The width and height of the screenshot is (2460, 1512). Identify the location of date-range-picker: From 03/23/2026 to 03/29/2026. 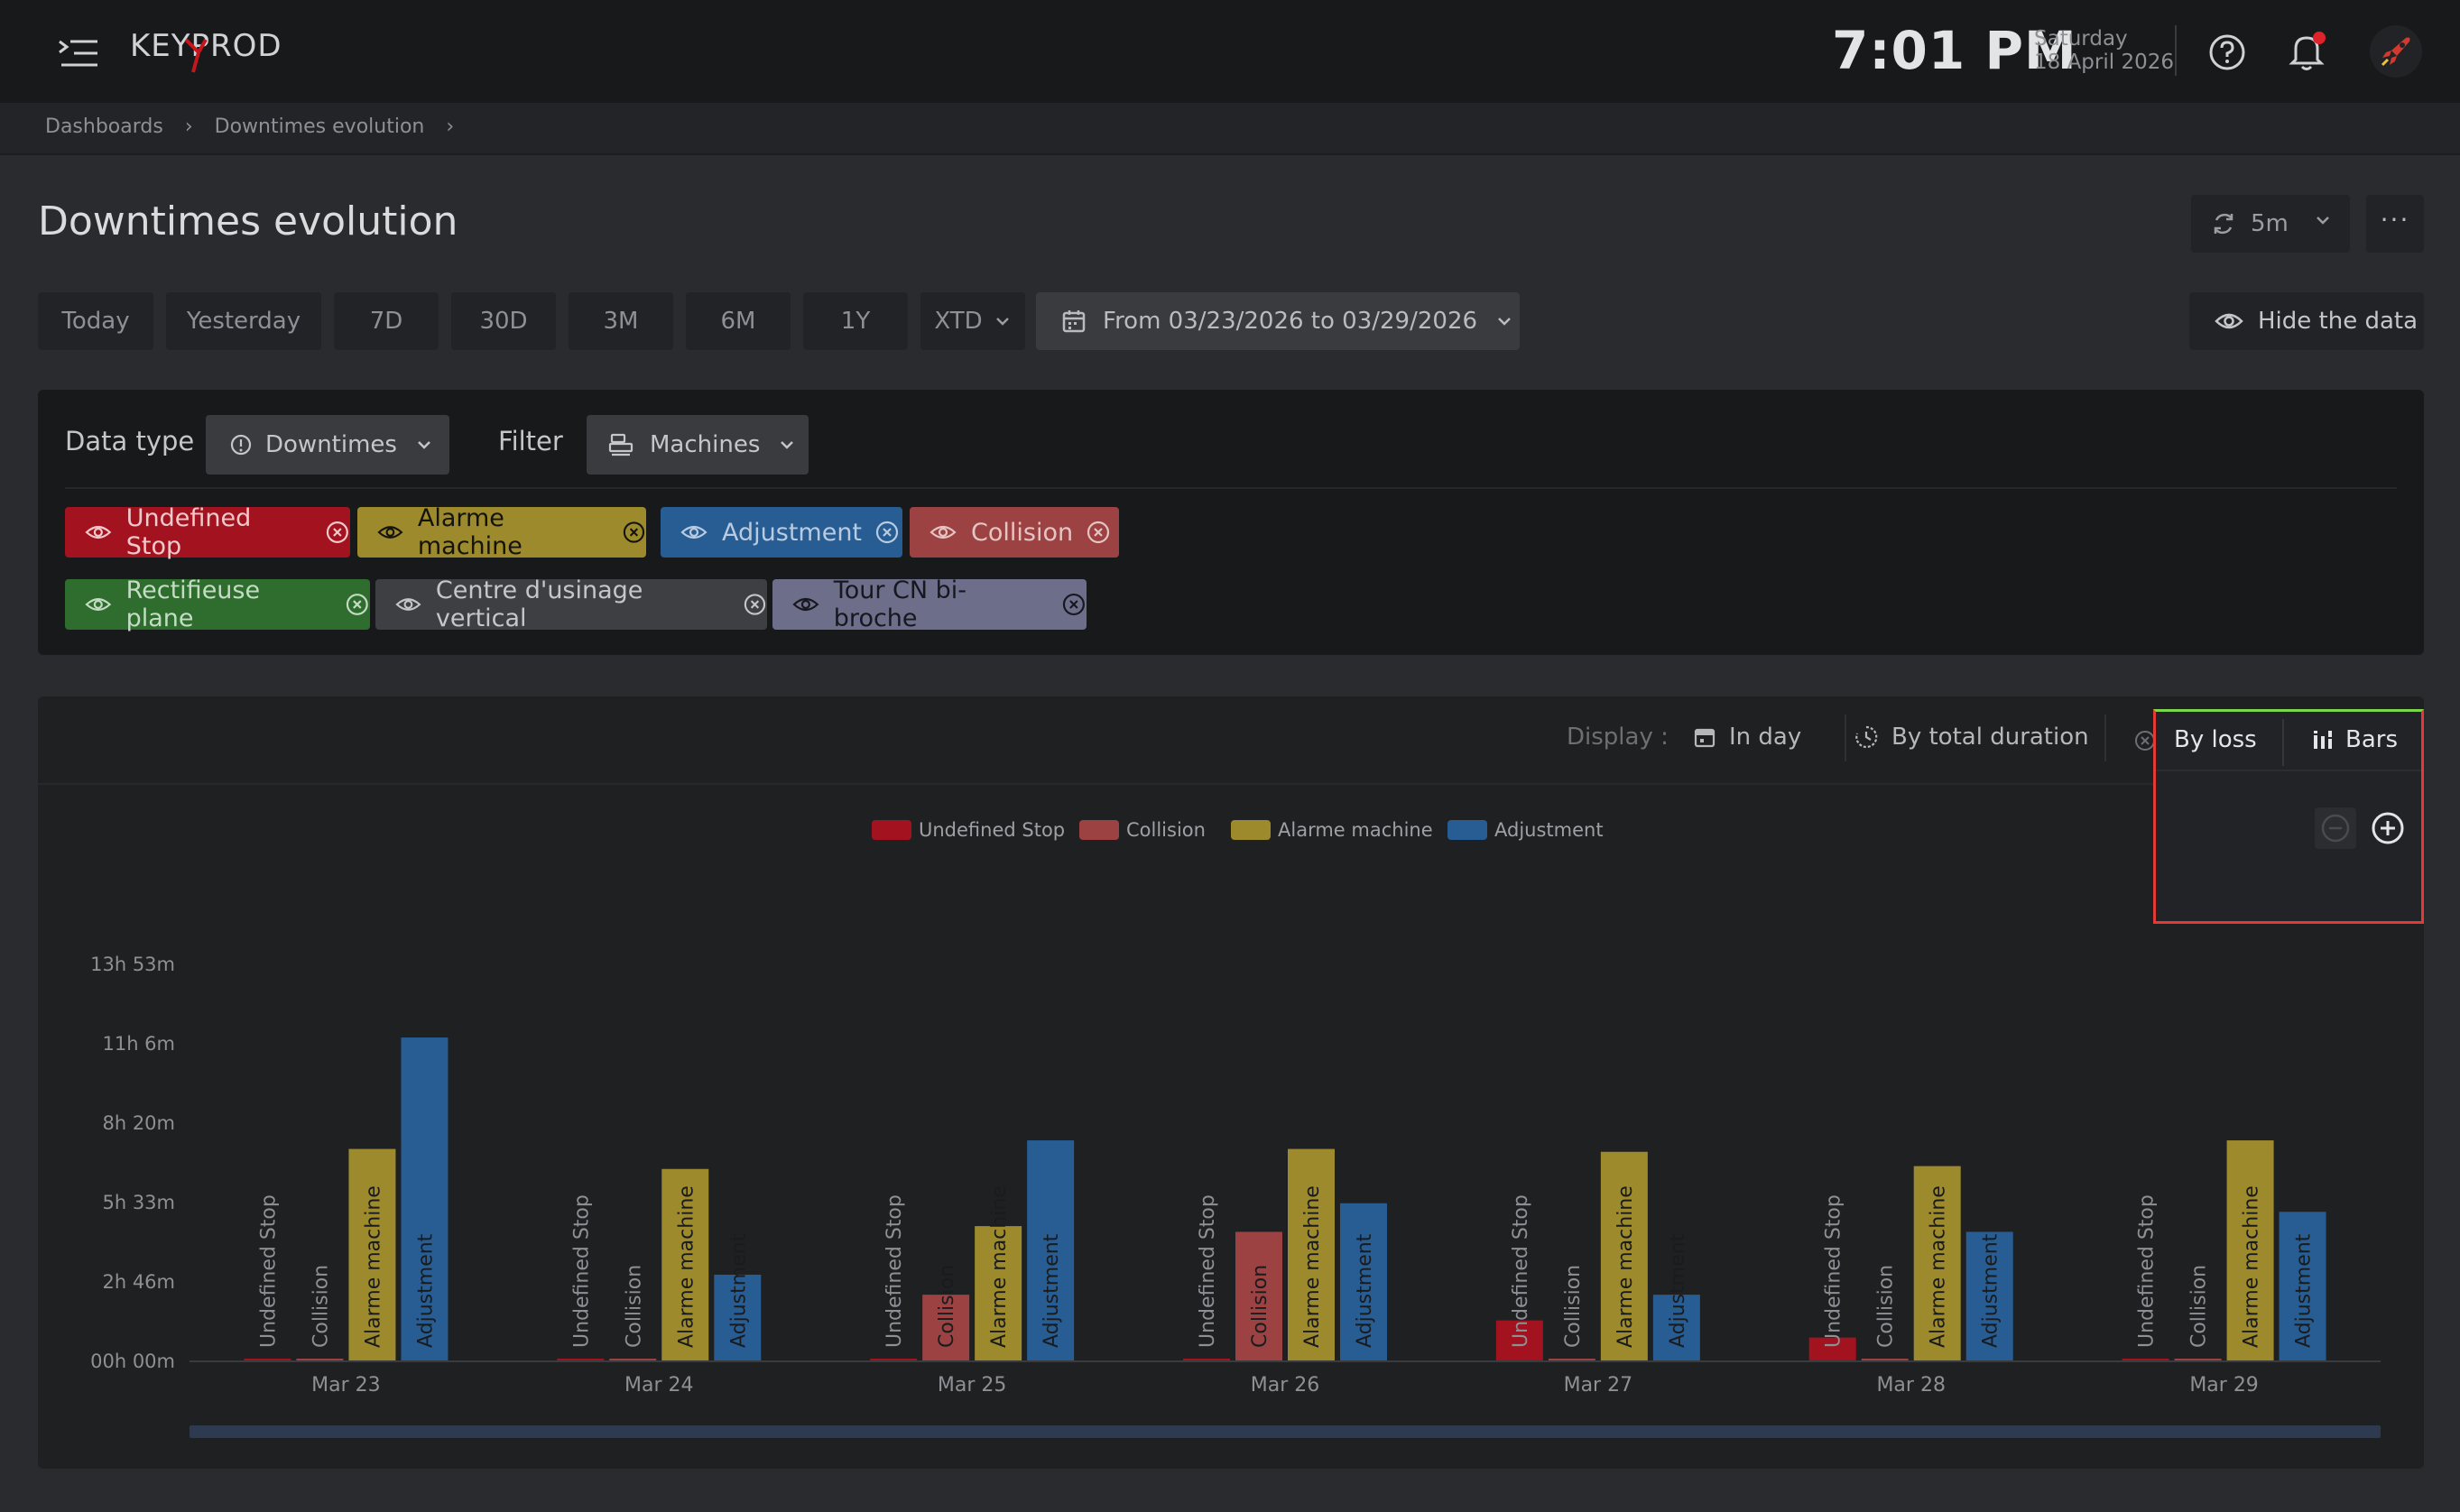
(1278, 321).